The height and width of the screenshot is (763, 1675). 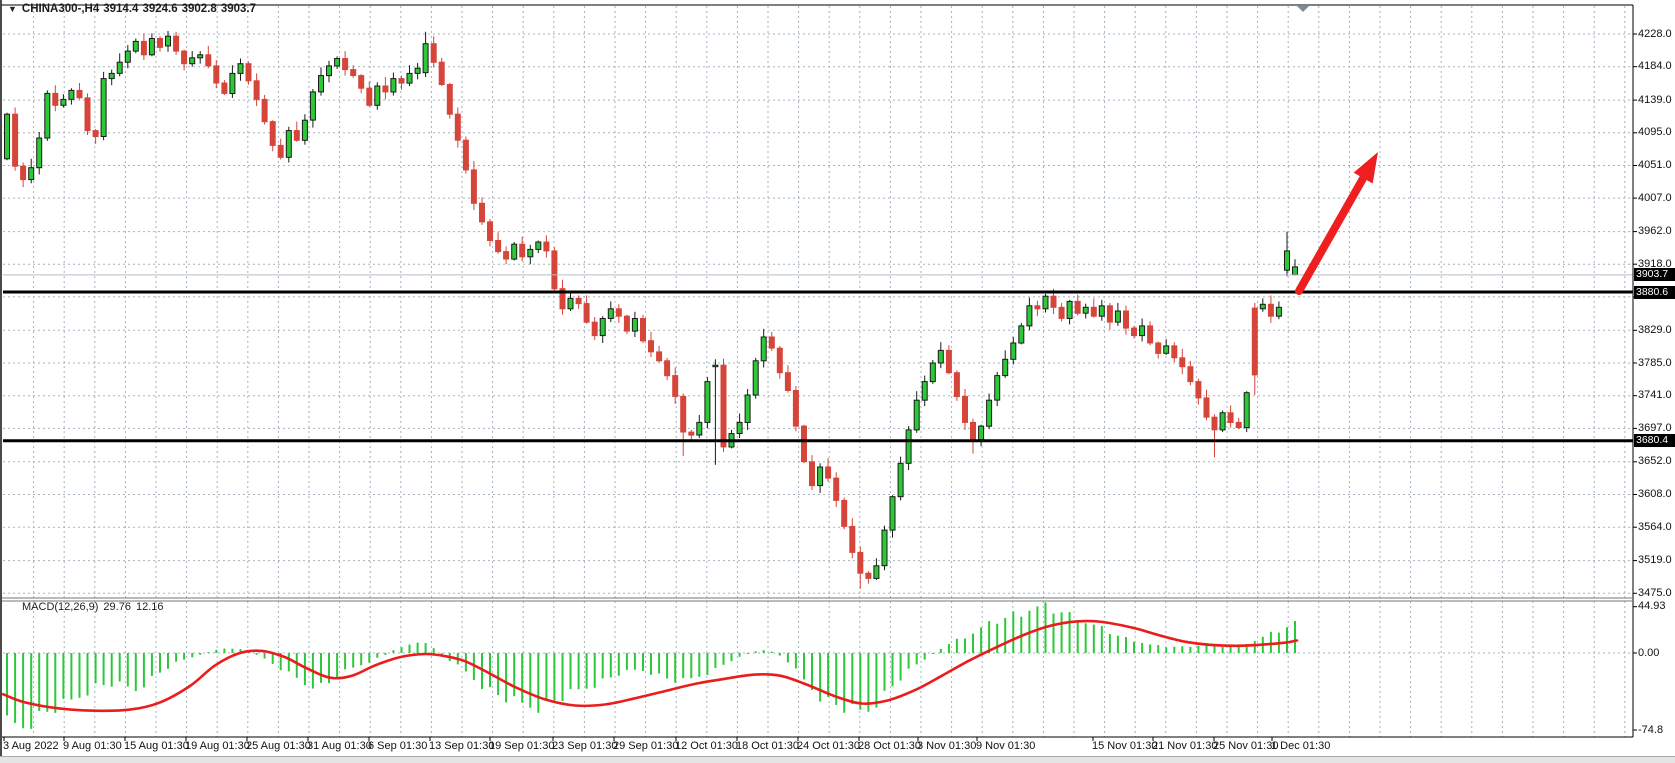 What do you see at coordinates (947, 746) in the screenshot?
I see `time-axis-label: 3 Nov 01:30` at bounding box center [947, 746].